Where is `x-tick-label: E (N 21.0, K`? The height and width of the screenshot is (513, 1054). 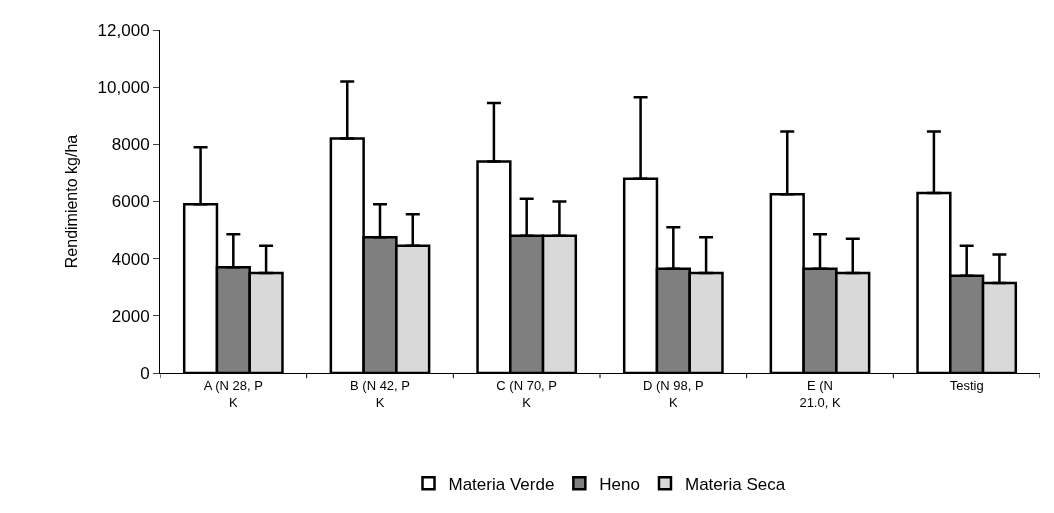
x-tick-label: E (N 21.0, K is located at coordinates (820, 393).